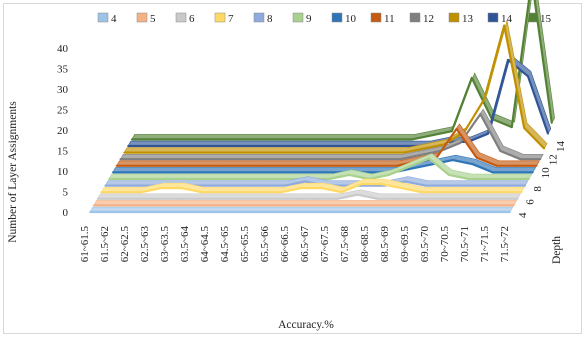 This screenshot has width=585, height=337. What do you see at coordinates (225, 244) in the screenshot?
I see `x-tick-label: 64.5~65` at bounding box center [225, 244].